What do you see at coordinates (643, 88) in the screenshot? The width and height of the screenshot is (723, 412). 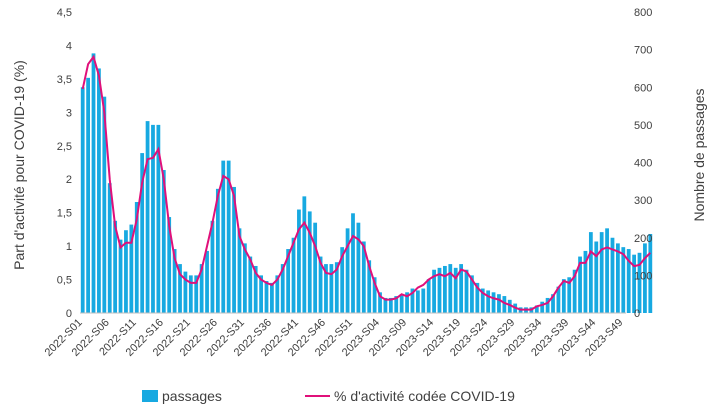 I see `right-tick-label: 600` at bounding box center [643, 88].